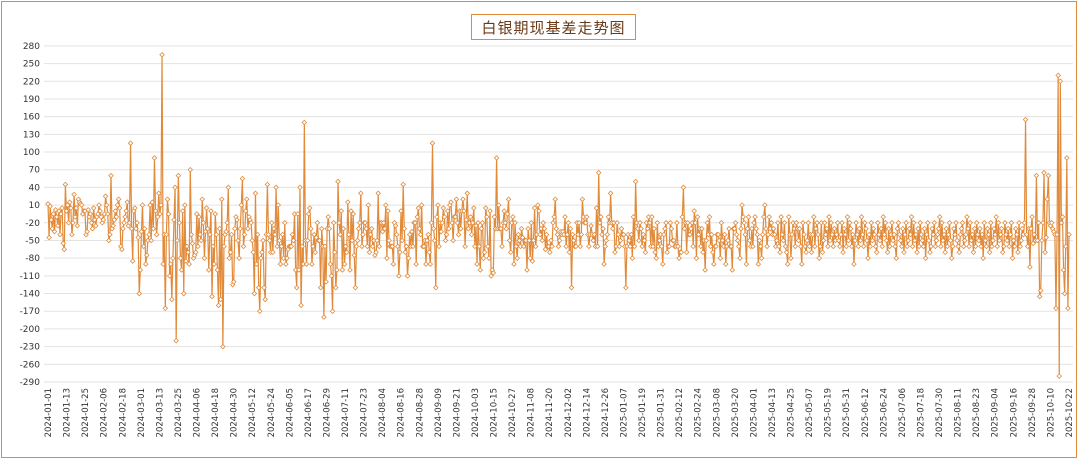  What do you see at coordinates (32, 224) in the screenshot?
I see `y-tick-label: -20` at bounding box center [32, 224].